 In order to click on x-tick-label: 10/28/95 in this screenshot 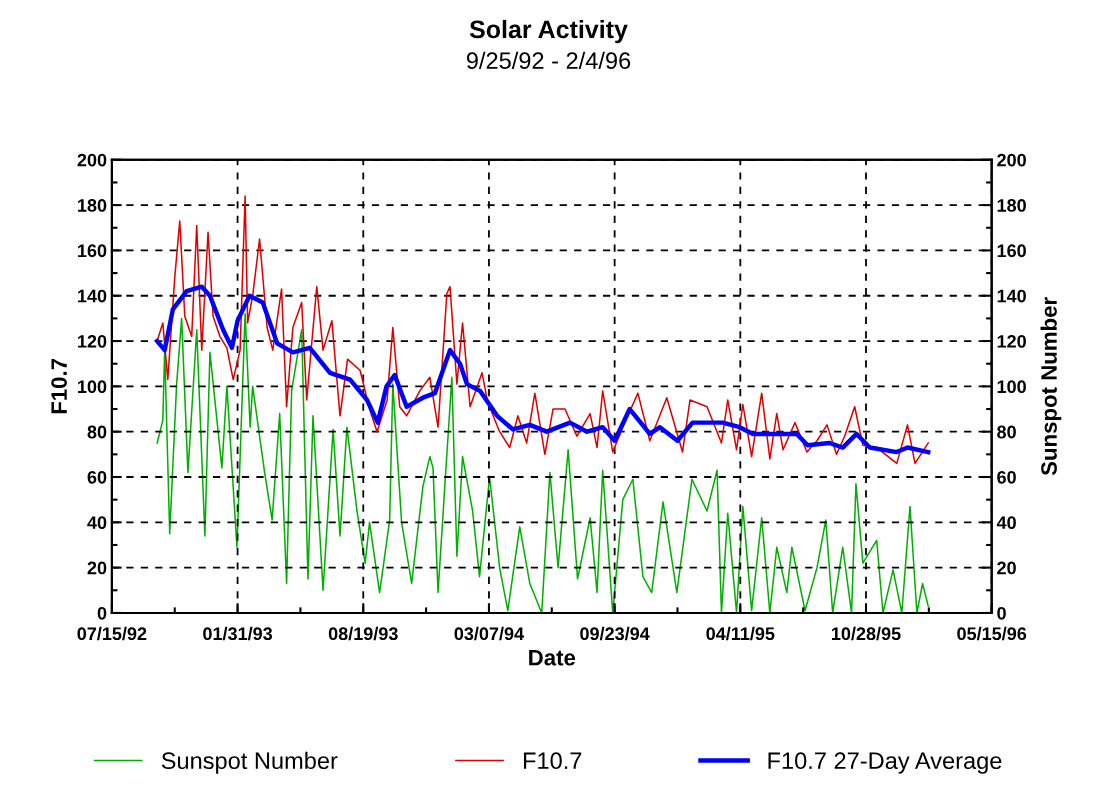, I will do `click(866, 633)`.